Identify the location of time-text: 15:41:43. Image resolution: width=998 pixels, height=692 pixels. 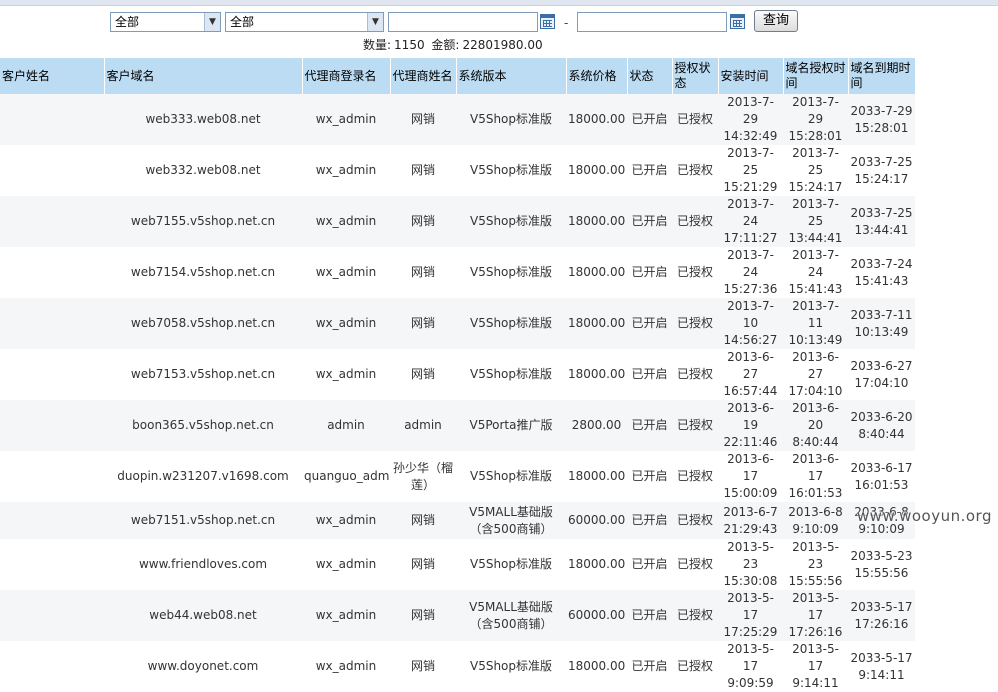
(815, 289).